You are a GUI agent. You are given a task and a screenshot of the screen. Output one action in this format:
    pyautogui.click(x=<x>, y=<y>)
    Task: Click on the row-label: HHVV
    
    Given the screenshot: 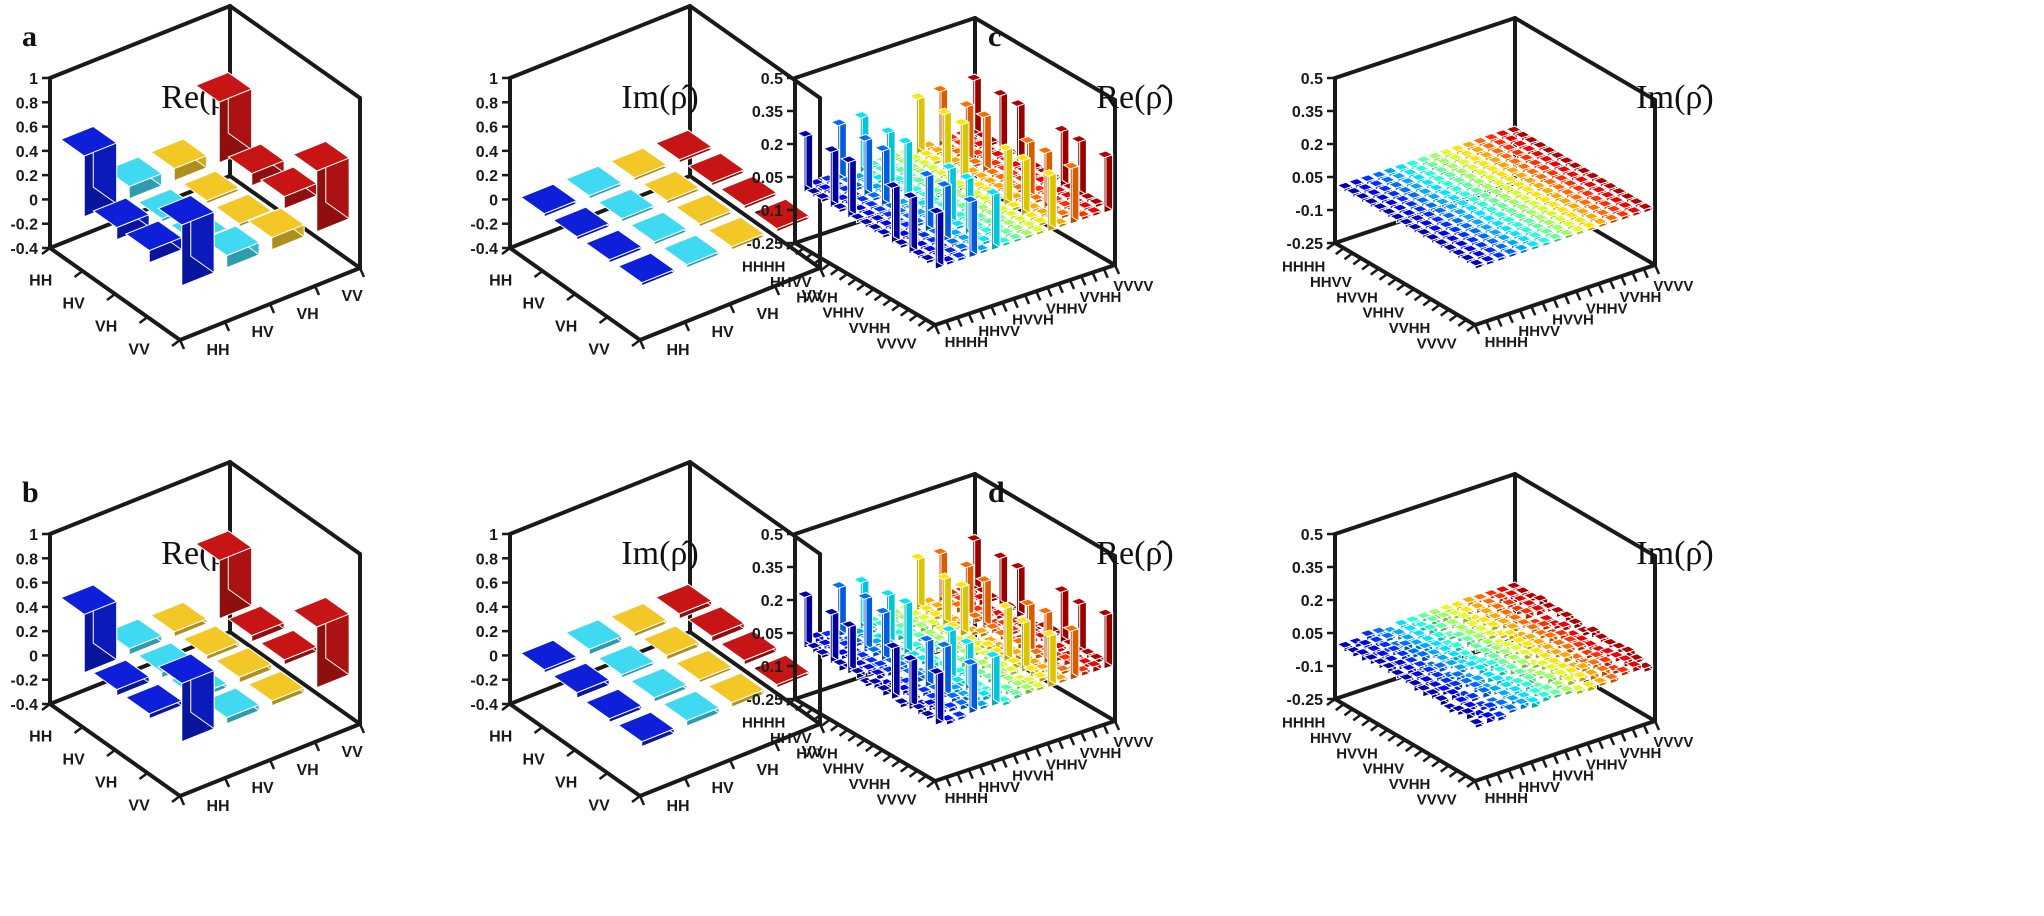 What is the action you would take?
    pyautogui.click(x=791, y=738)
    